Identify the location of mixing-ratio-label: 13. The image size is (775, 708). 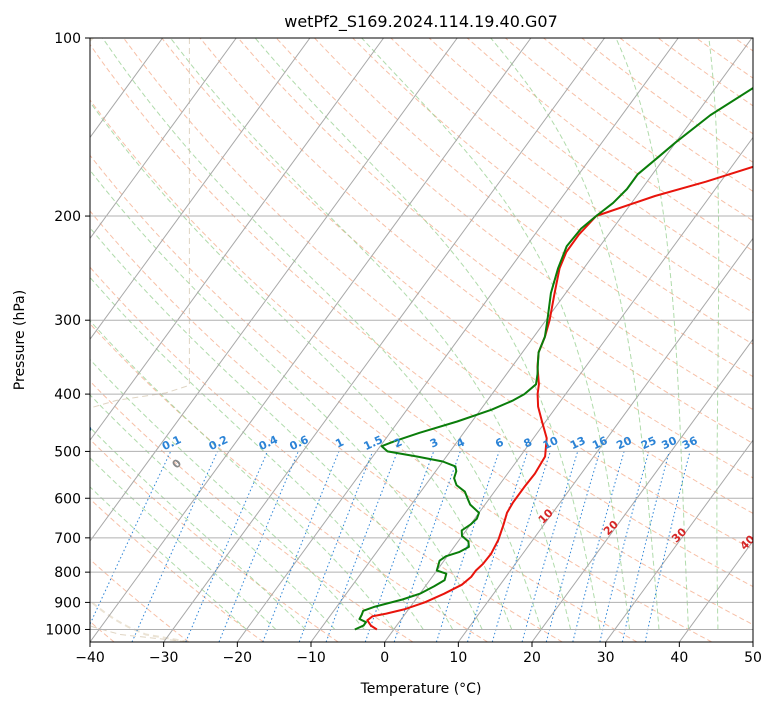
(577, 443).